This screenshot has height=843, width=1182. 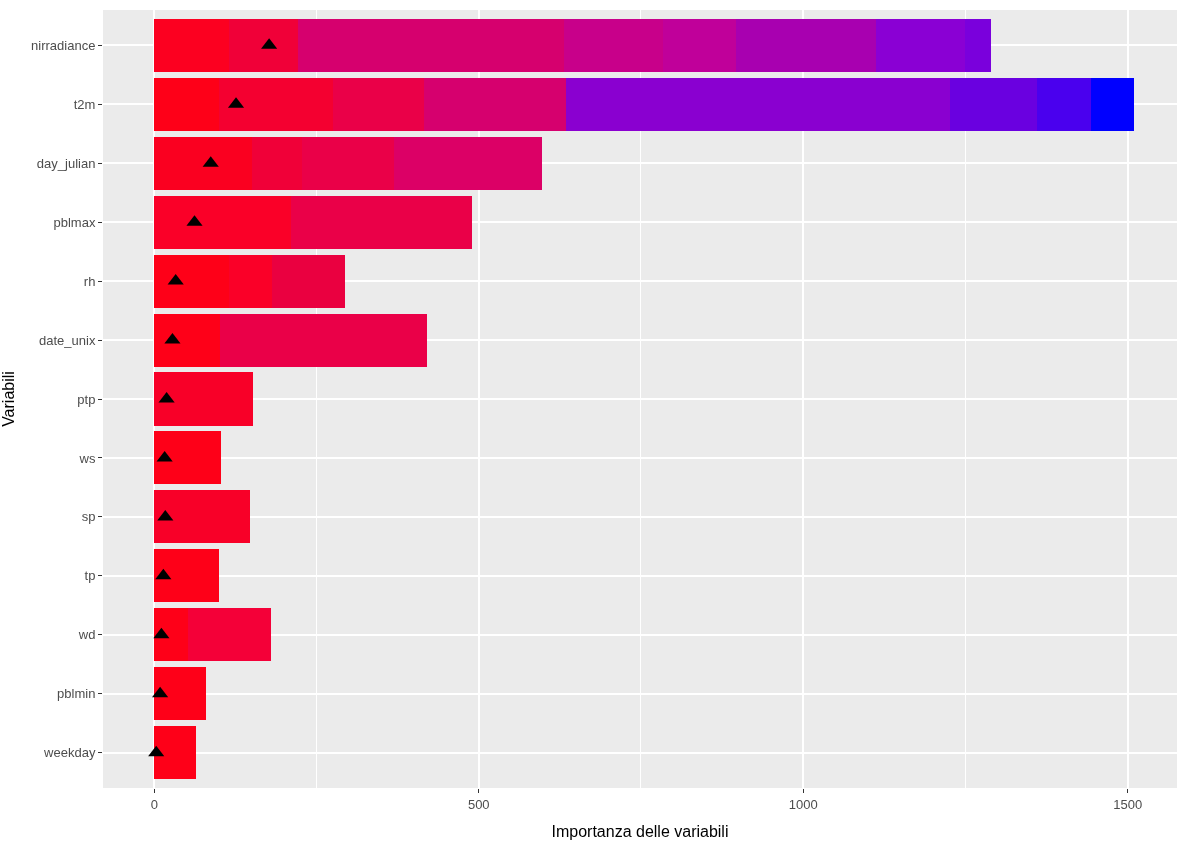 I want to click on y-tick-label: date_unix, so click(x=67, y=340).